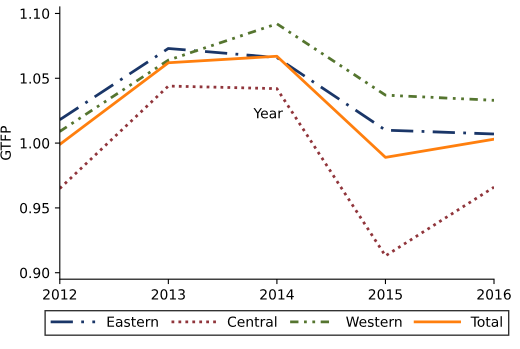 This screenshot has width=520, height=349. What do you see at coordinates (168, 294) in the screenshot?
I see `x-tick-label: 2013` at bounding box center [168, 294].